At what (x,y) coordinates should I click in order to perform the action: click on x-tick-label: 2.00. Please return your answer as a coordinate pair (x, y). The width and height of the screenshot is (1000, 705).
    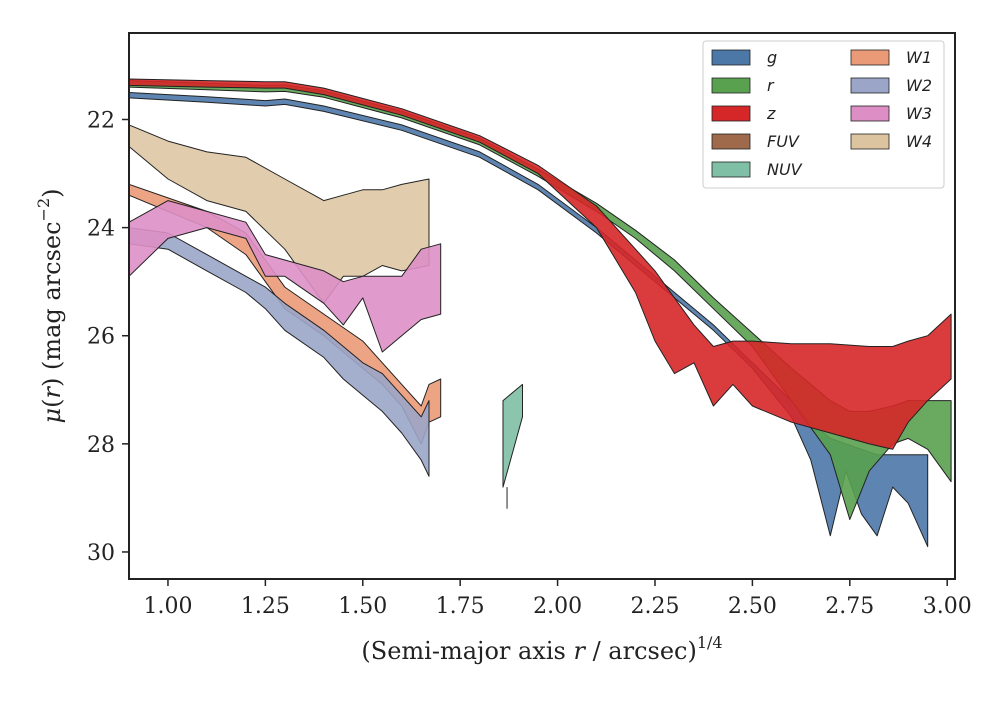
    Looking at the image, I should click on (557, 606).